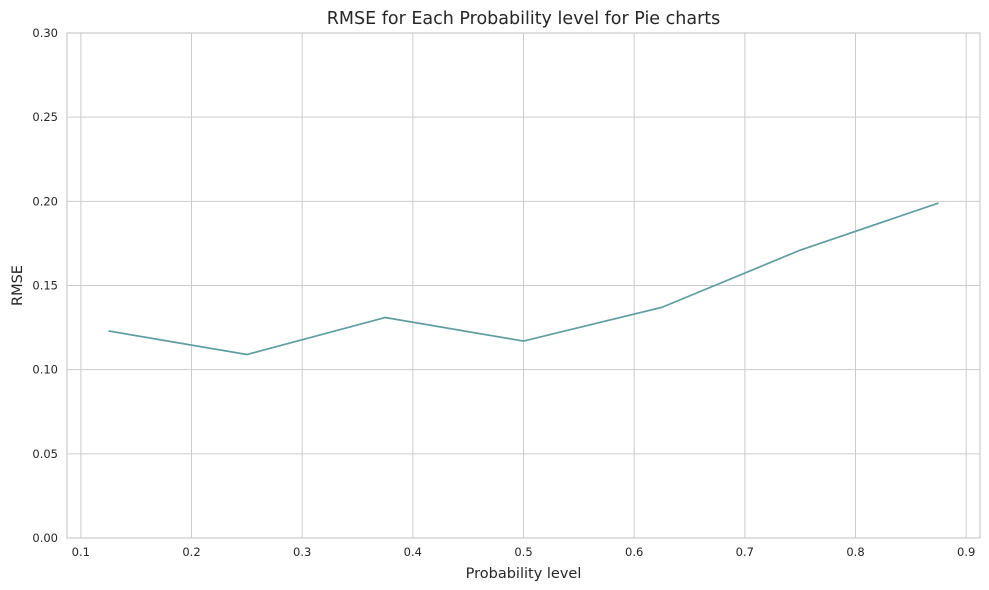 The image size is (989, 590). I want to click on x-tick-label: 0.3, so click(302, 552).